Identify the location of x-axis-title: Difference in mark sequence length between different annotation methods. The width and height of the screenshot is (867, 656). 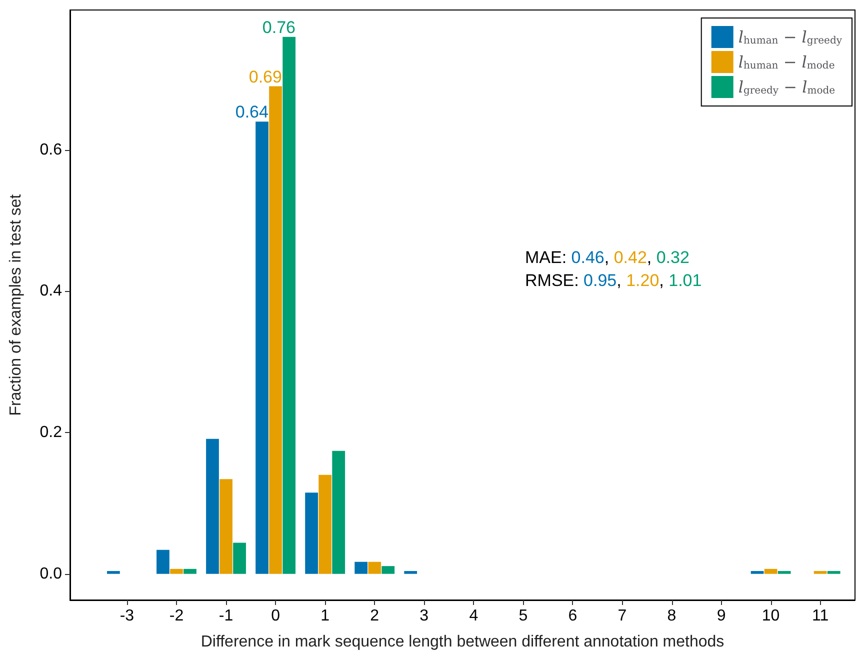
(462, 642).